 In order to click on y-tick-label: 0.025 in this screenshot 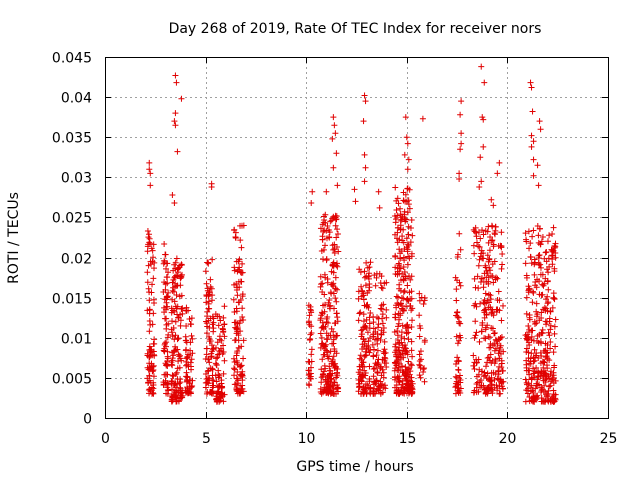, I will do `click(72, 219)`.